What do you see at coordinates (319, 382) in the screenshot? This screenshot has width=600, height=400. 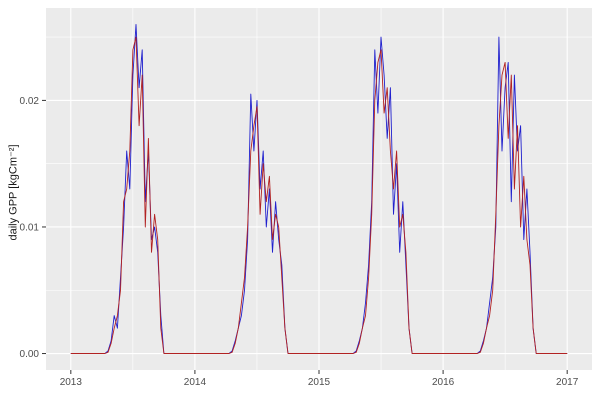 I see `x-tick-label: 2015` at bounding box center [319, 382].